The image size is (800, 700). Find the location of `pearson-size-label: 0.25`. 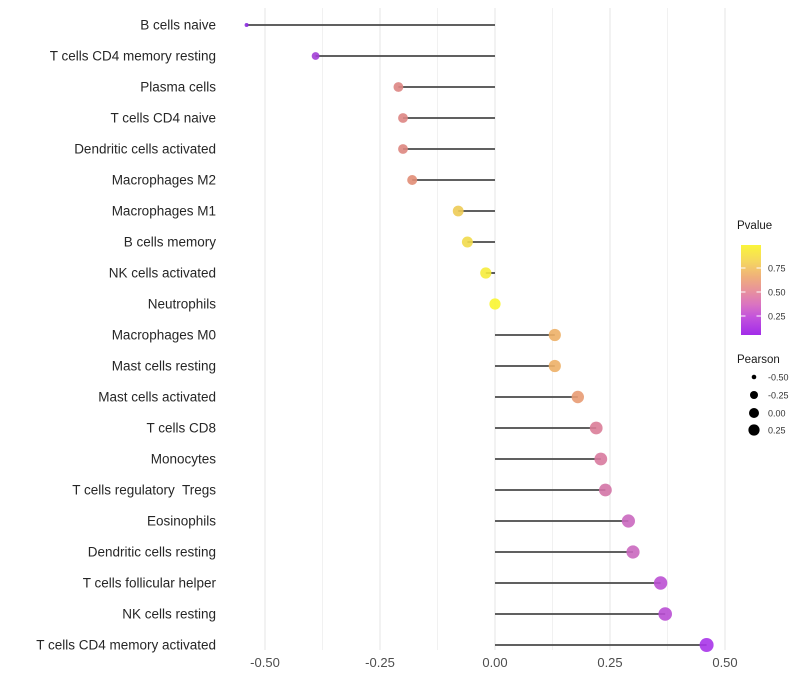

pearson-size-label: 0.25 is located at coordinates (777, 431).